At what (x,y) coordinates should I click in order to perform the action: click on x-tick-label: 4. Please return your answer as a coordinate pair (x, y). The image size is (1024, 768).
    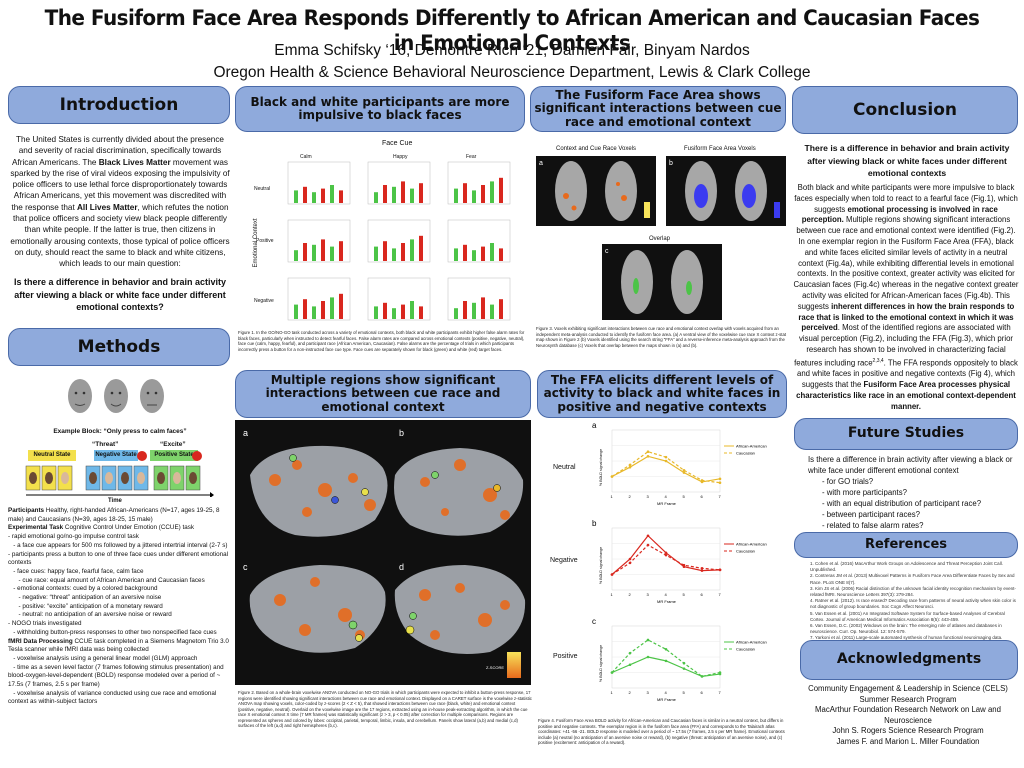
    Looking at the image, I should click on (666, 692).